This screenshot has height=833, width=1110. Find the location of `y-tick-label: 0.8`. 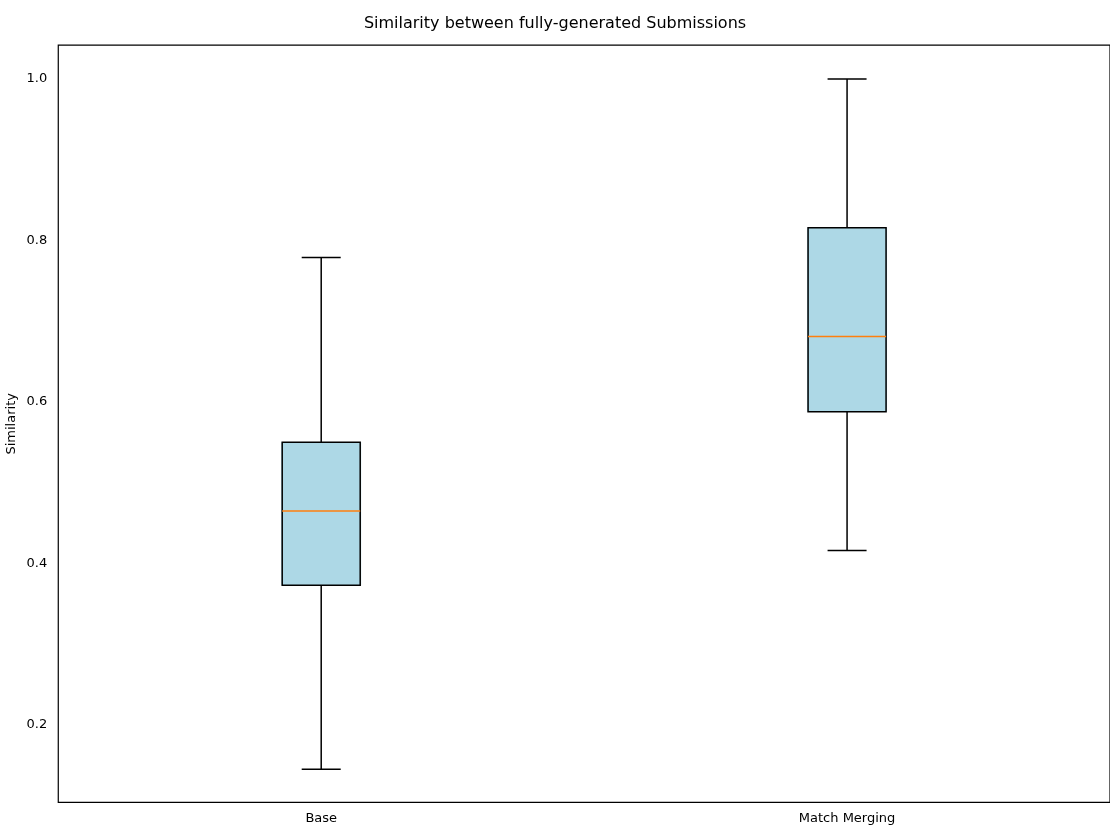

y-tick-label: 0.8 is located at coordinates (37, 239).